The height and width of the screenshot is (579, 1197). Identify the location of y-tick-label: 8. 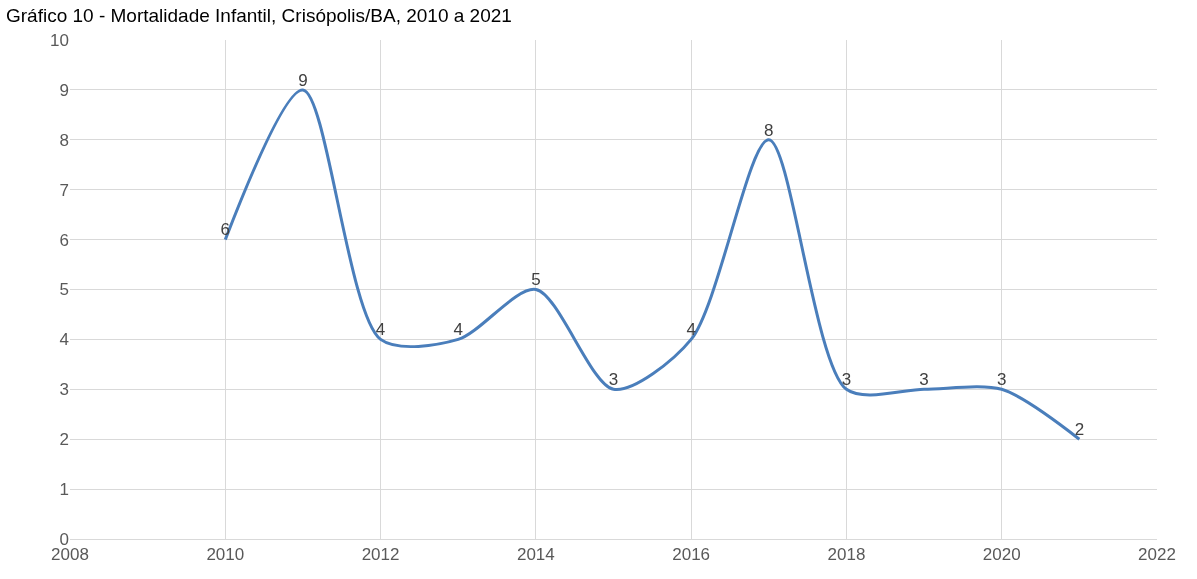
(64, 140).